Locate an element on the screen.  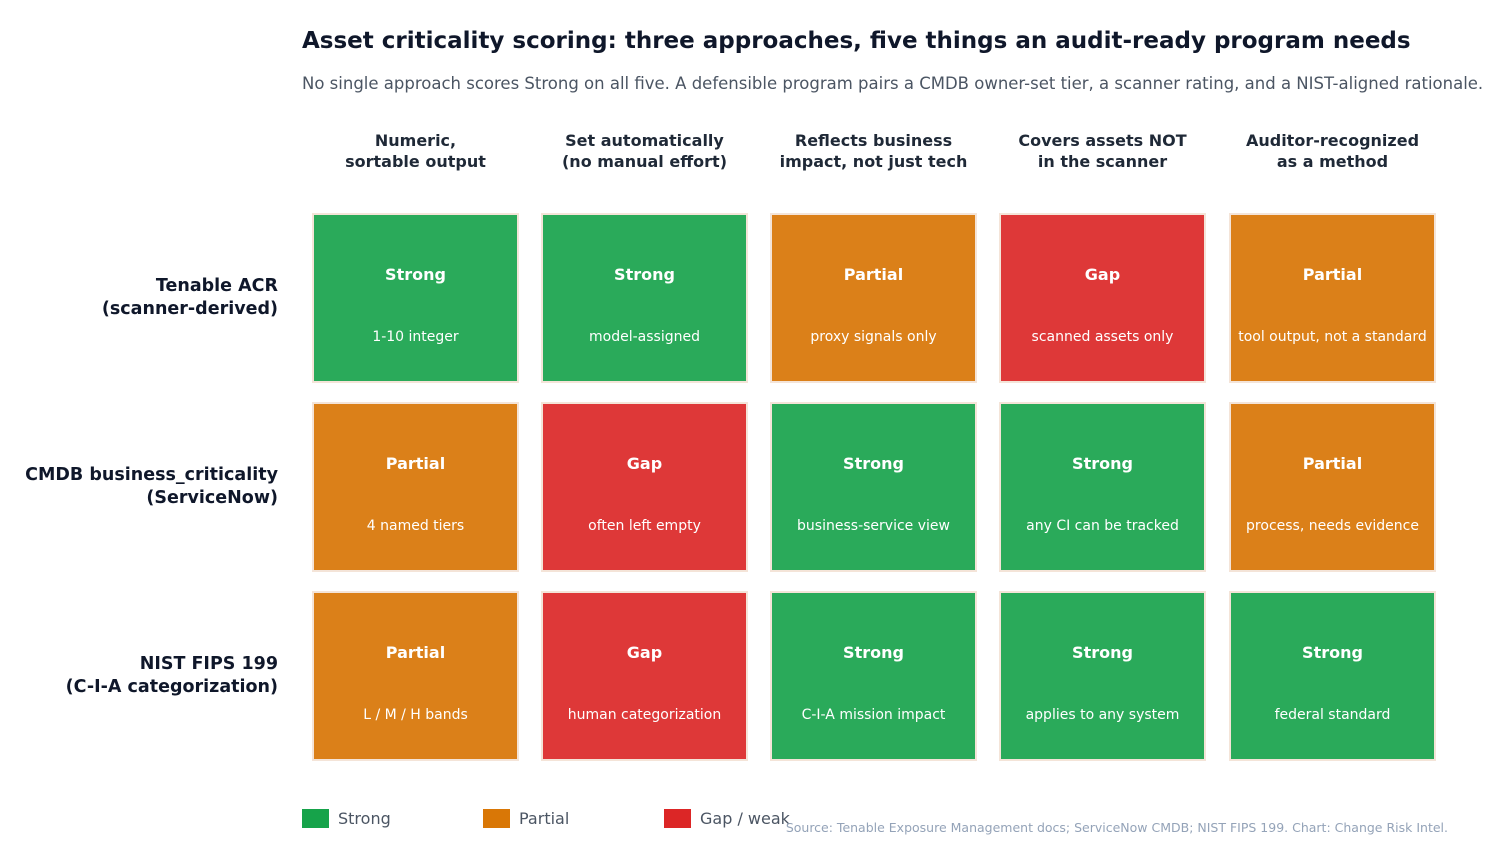
cell-note: model-assigned is located at coordinates (644, 337).